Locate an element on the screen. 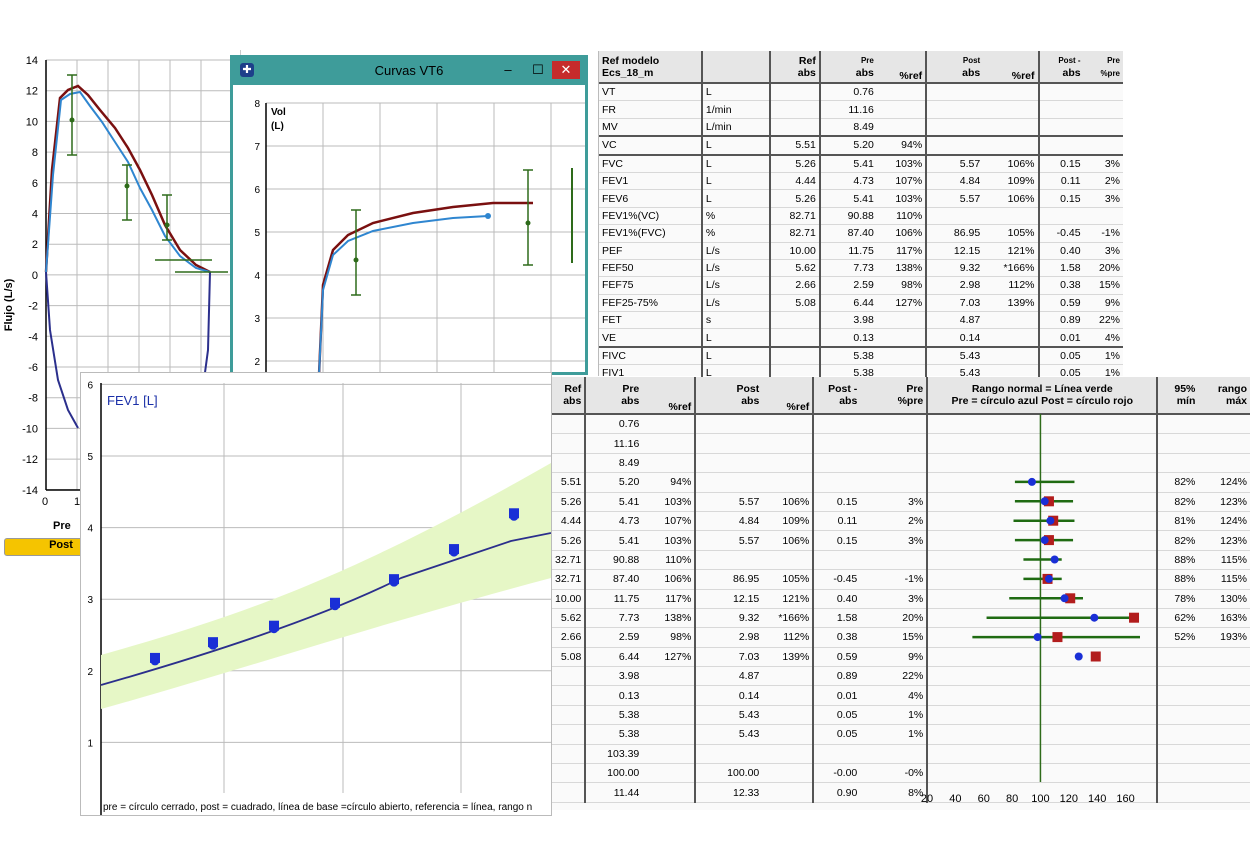 The width and height of the screenshot is (1250, 861). result-cell-pre_pct: 127% is located at coordinates (669, 657).